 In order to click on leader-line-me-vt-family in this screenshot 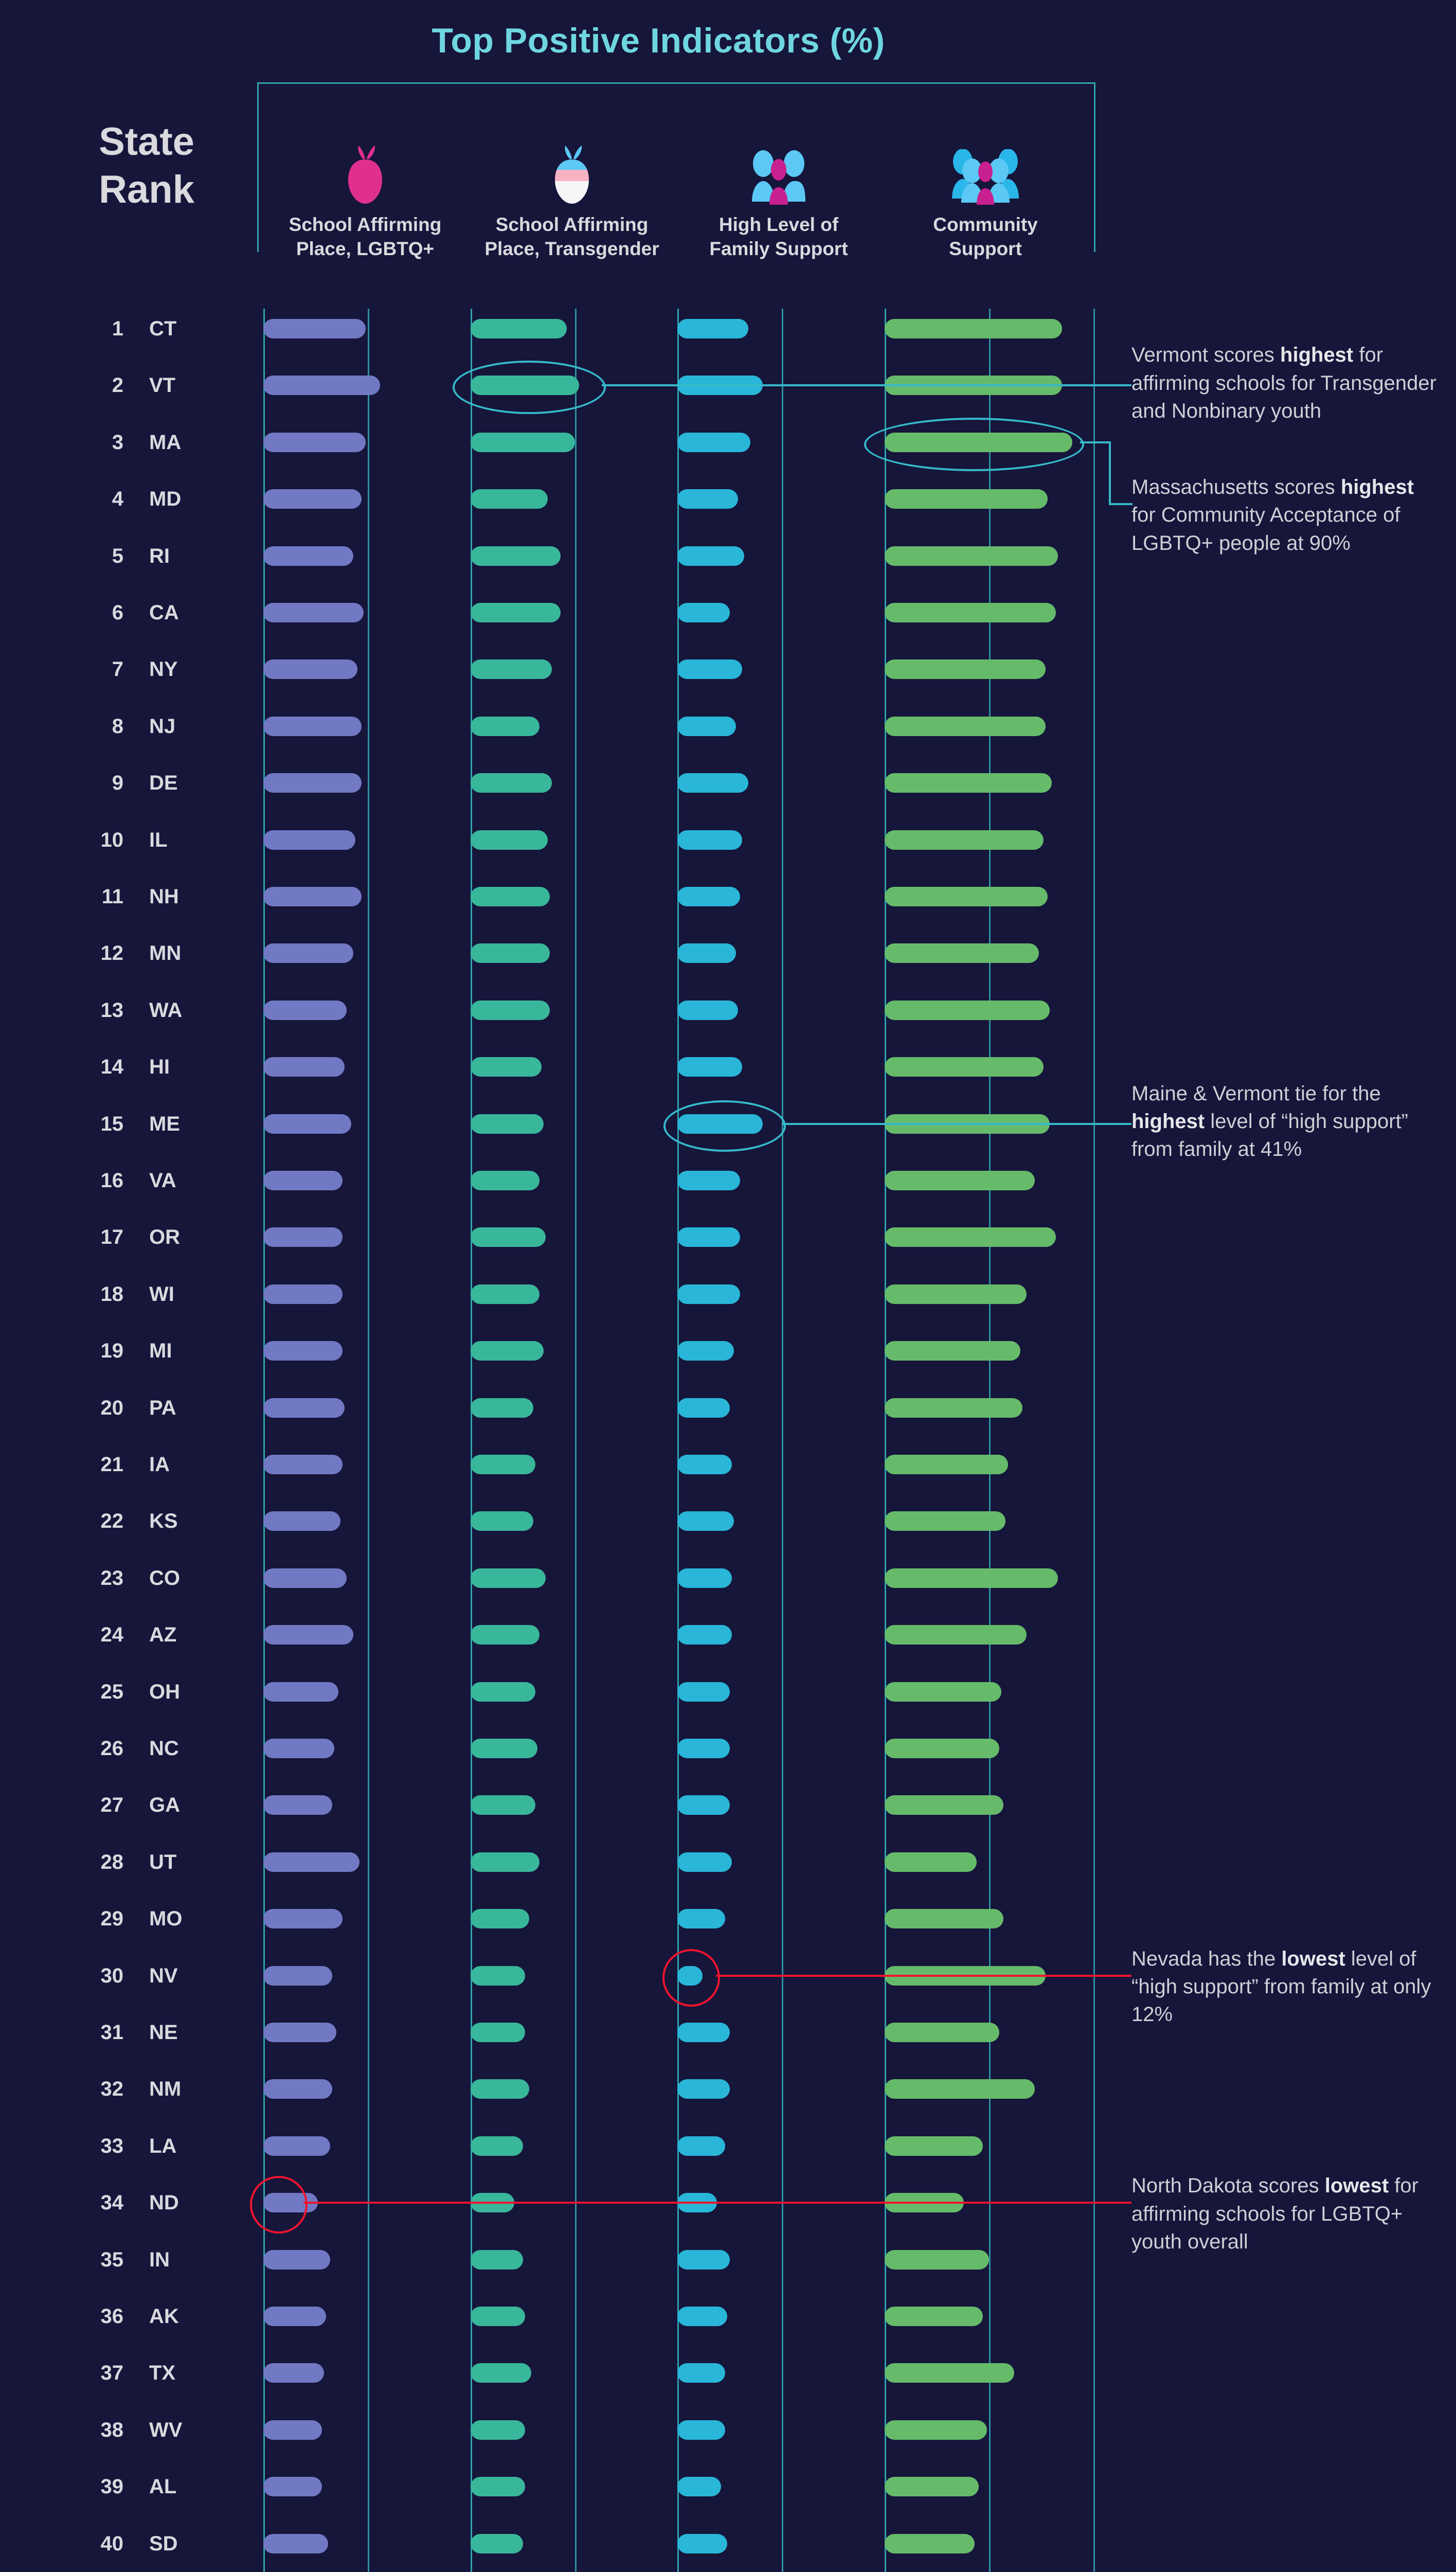, I will do `click(956, 1123)`.